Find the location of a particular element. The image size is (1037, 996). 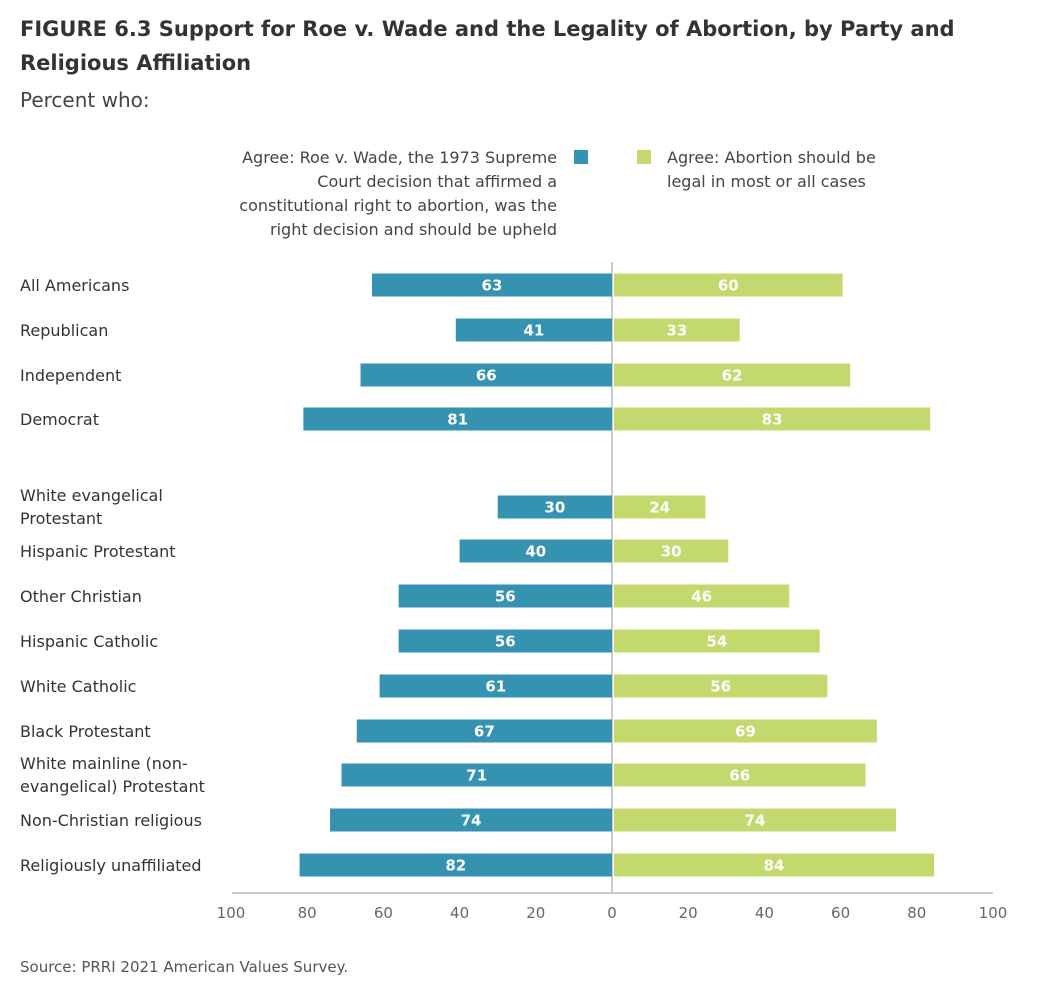

category-label: evangelical) Protestant is located at coordinates (112, 786).